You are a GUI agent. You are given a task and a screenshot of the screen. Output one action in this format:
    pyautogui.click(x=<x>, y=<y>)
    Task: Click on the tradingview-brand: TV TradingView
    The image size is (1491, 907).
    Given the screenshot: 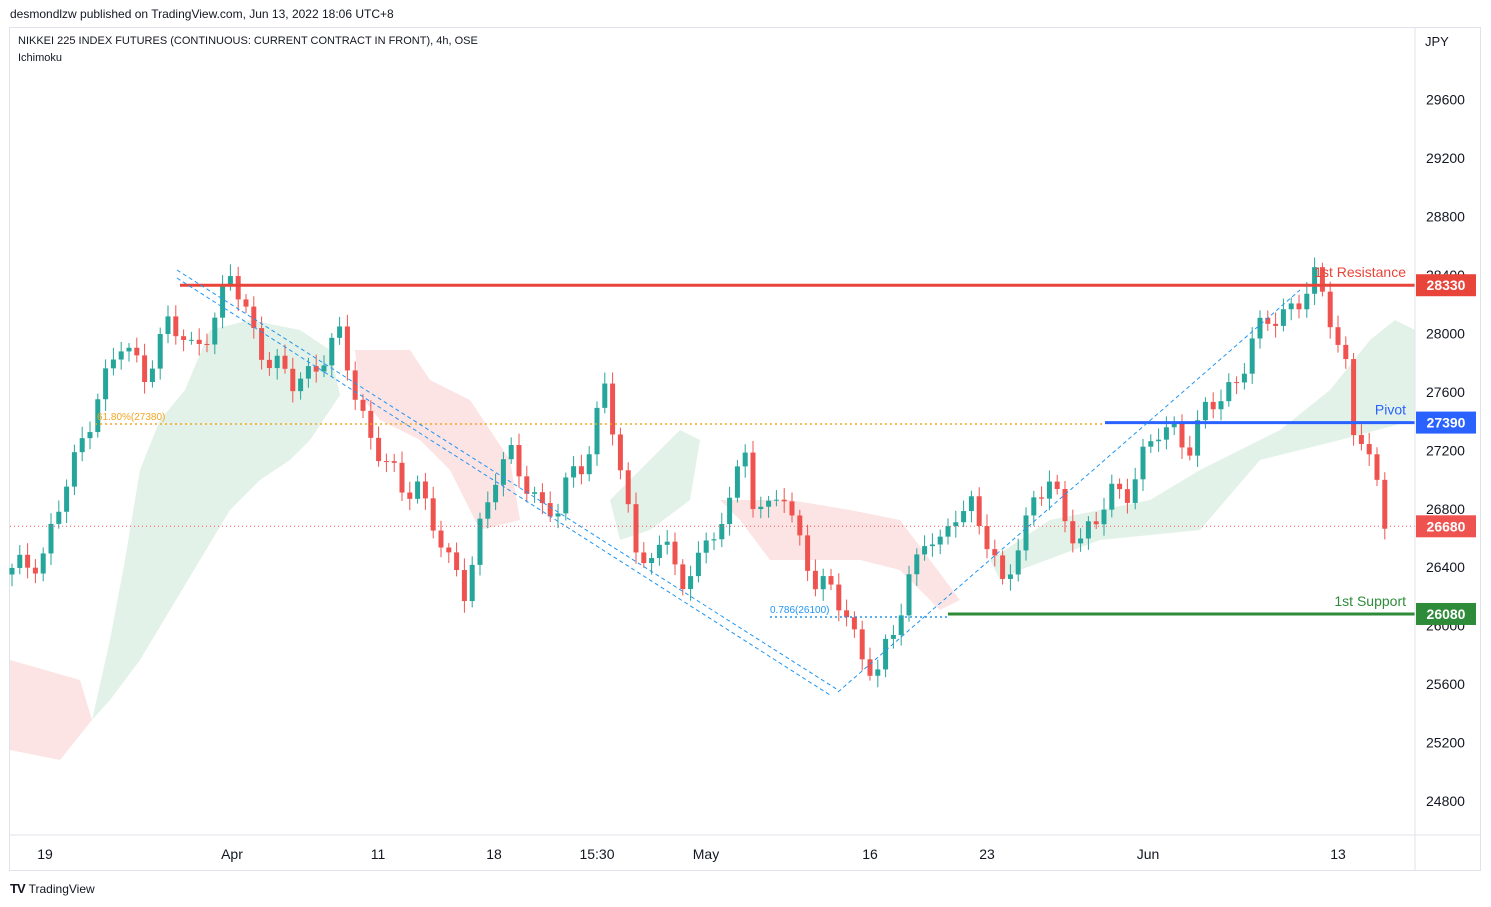 What is the action you would take?
    pyautogui.click(x=52, y=888)
    